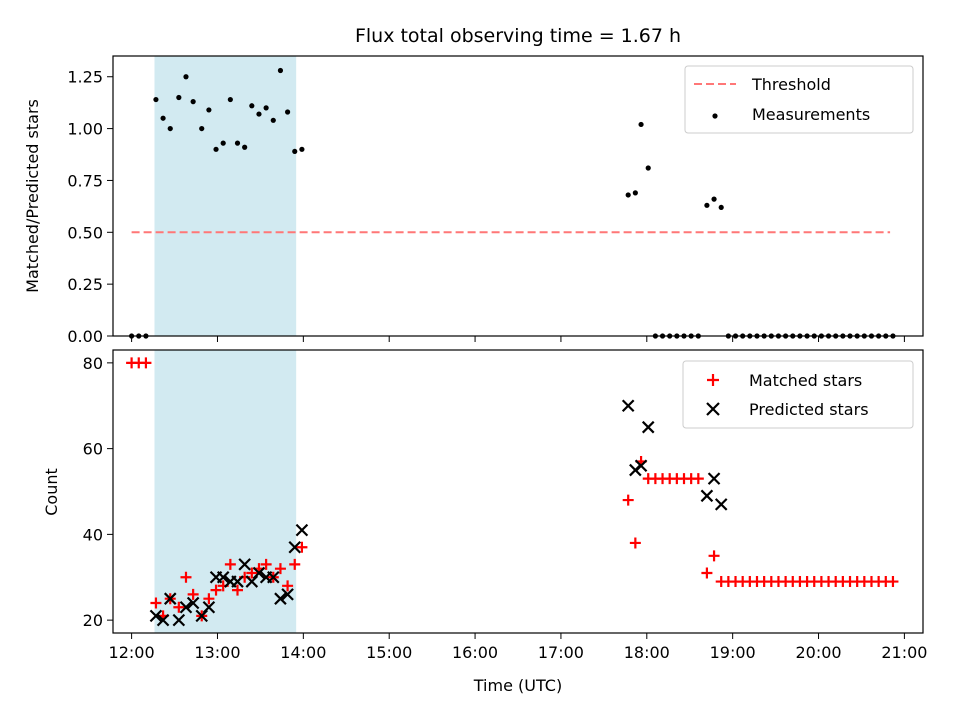 This screenshot has width=960, height=720. Describe the element at coordinates (715, 116) in the screenshot. I see `measurements-legend-swatch` at that location.